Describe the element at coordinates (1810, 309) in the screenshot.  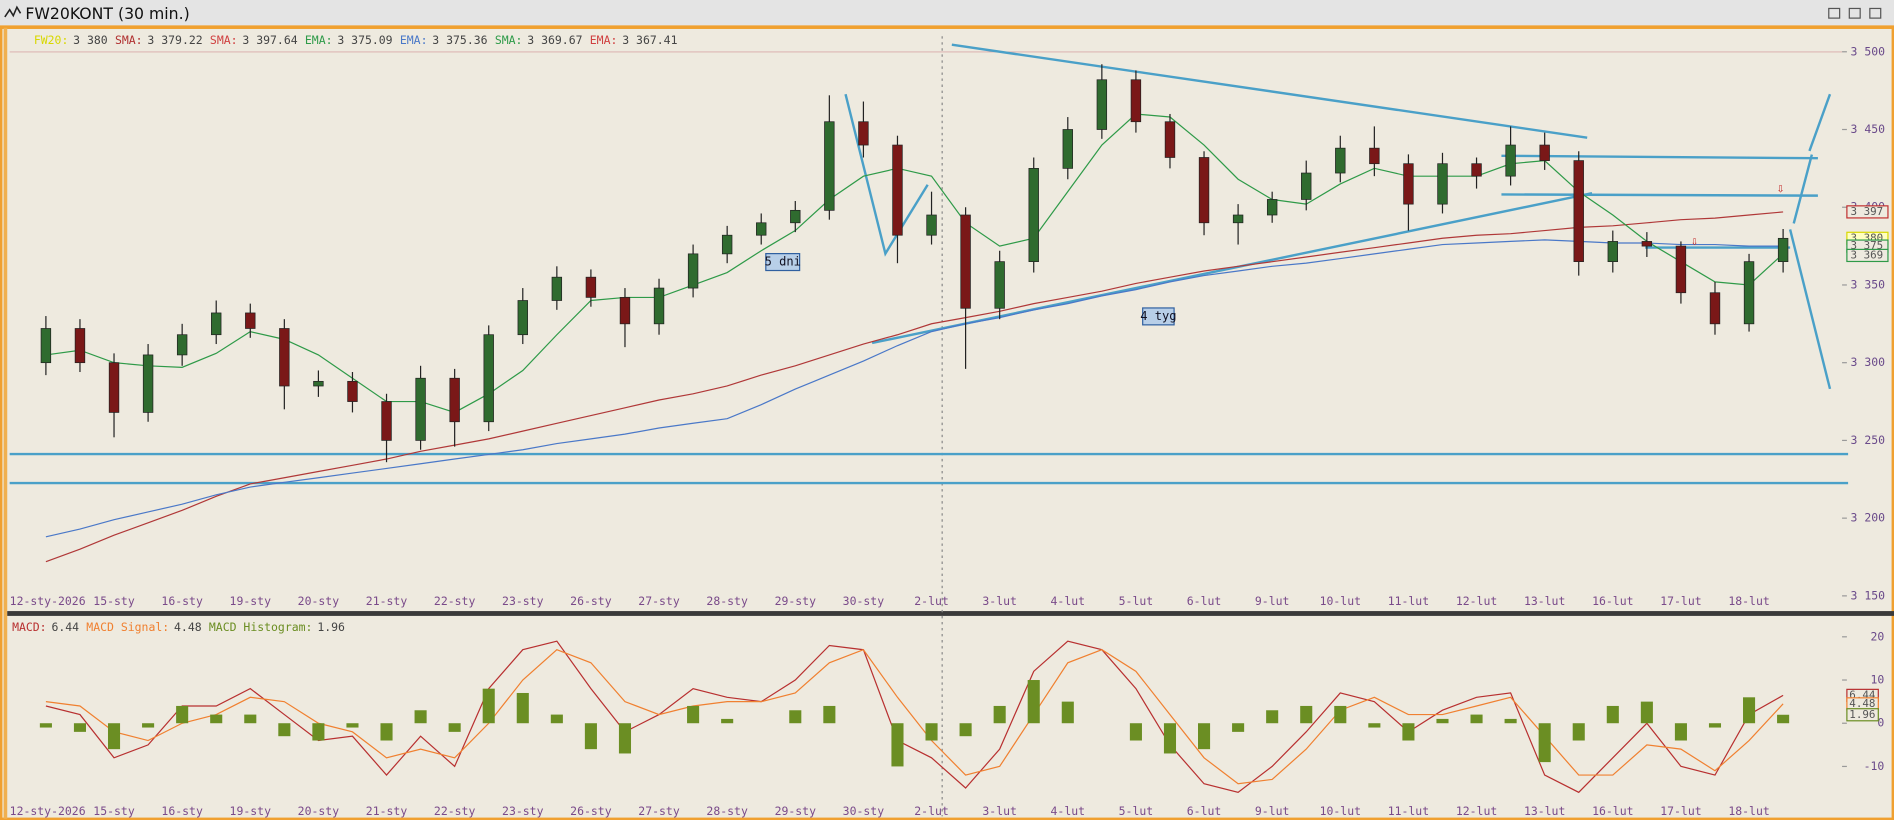
I see `trend-line` at that location.